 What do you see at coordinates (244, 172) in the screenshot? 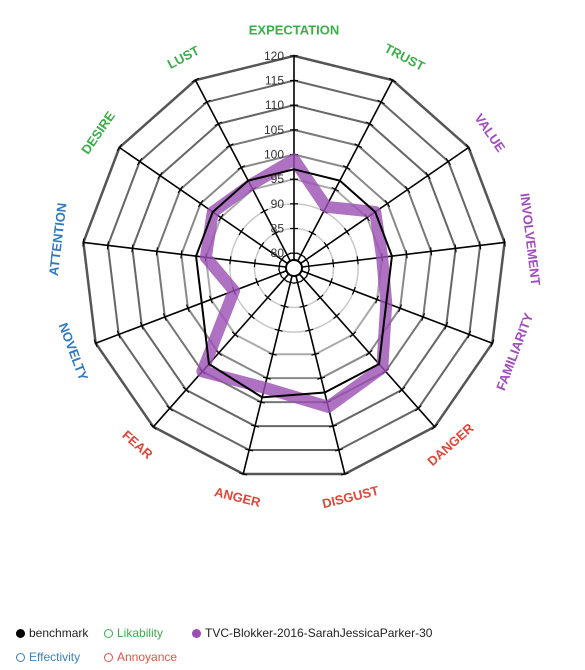
I see `spoke-lust` at bounding box center [244, 172].